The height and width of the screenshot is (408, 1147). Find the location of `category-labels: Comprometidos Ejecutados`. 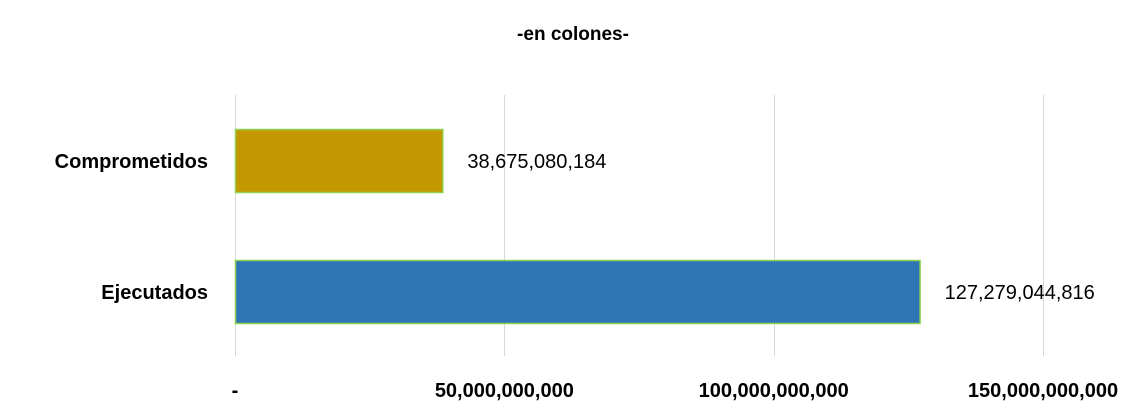

category-labels: Comprometidos Ejecutados is located at coordinates (131, 227).